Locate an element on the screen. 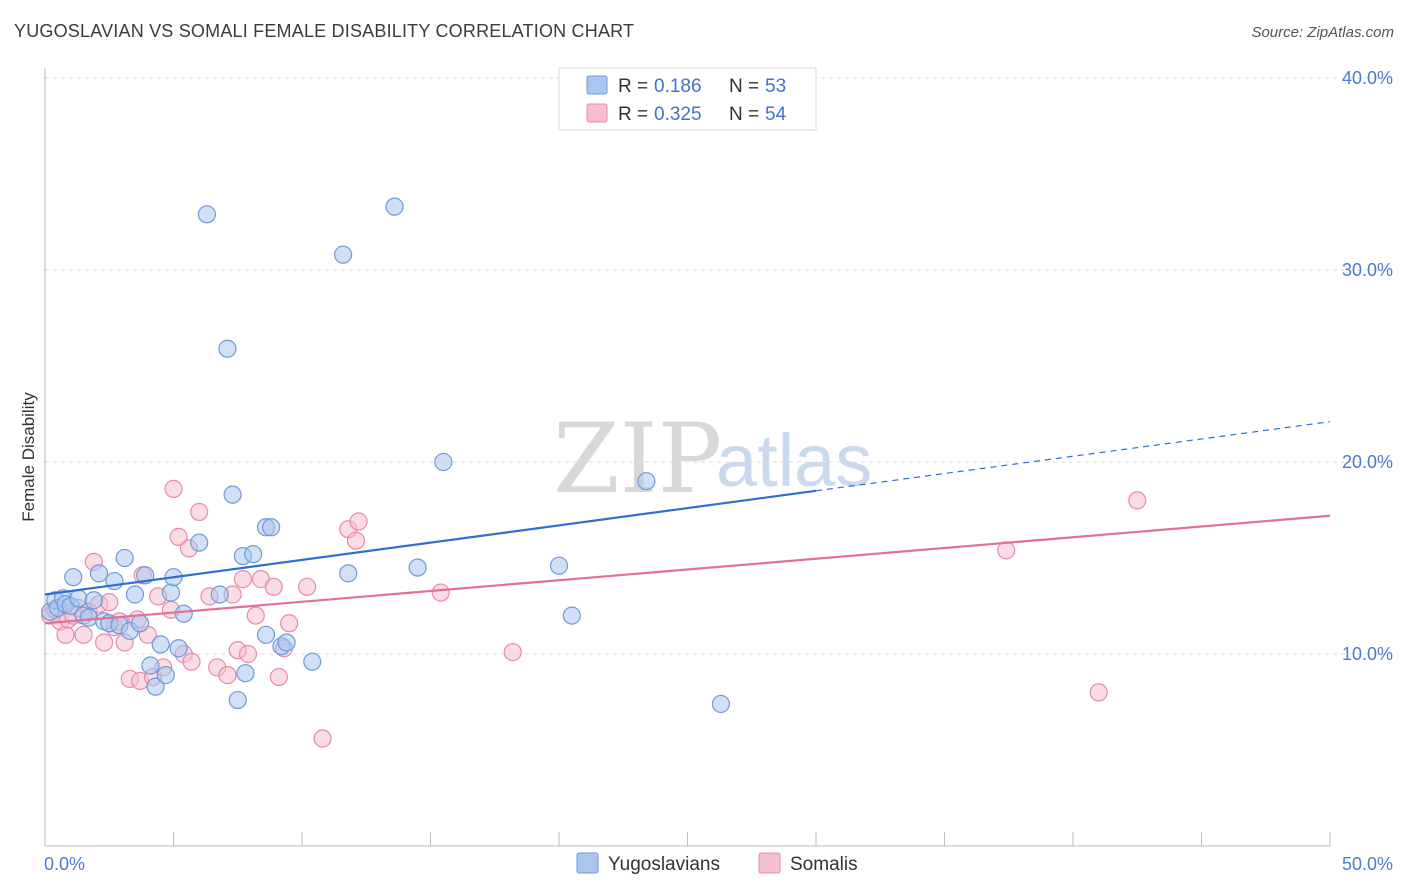 The width and height of the screenshot is (1406, 892). bottom-legend-somalis: Somalis is located at coordinates (824, 864).